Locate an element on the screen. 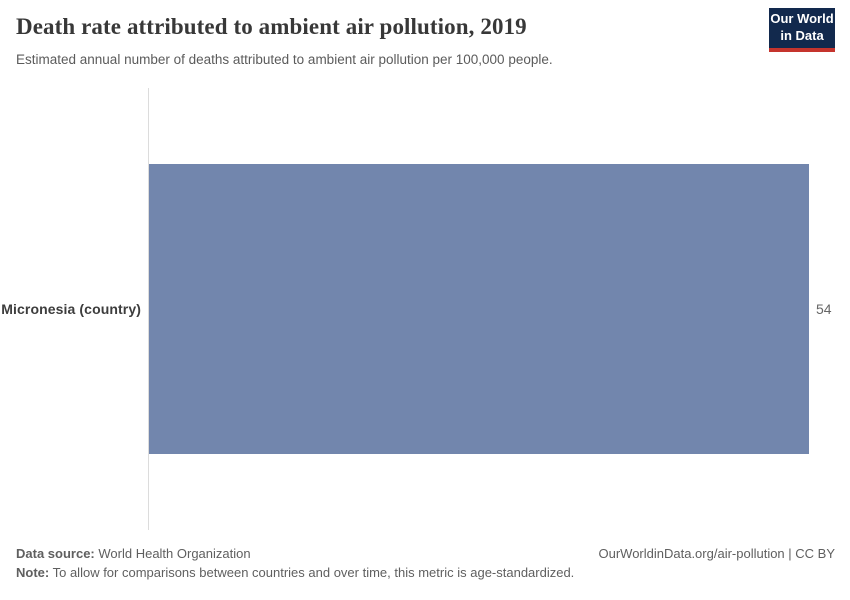 The width and height of the screenshot is (850, 600). data-source-value: World Health Organization is located at coordinates (174, 553).